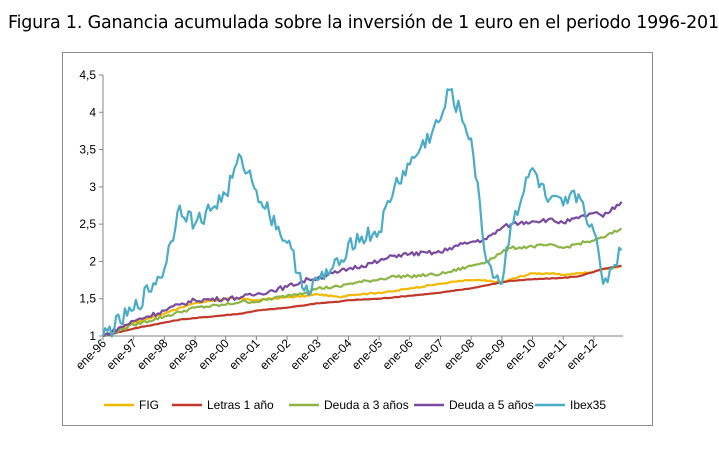 The image size is (719, 451). What do you see at coordinates (121, 354) in the screenshot?
I see `x-tick-label: ene-97` at bounding box center [121, 354].